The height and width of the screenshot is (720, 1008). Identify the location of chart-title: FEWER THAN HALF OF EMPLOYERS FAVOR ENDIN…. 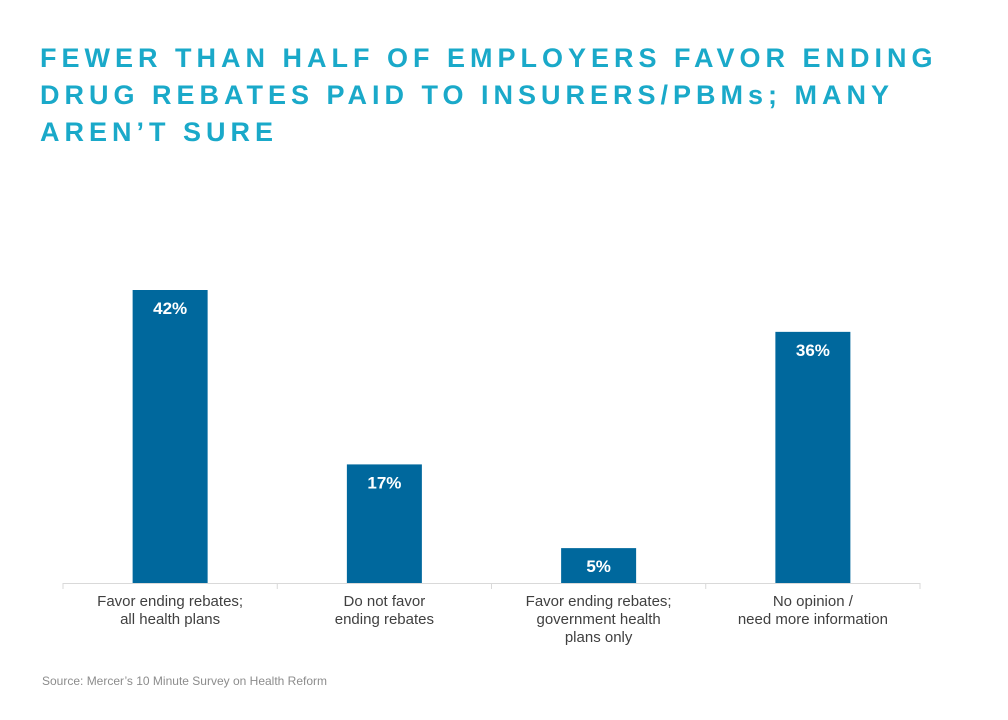
(489, 95).